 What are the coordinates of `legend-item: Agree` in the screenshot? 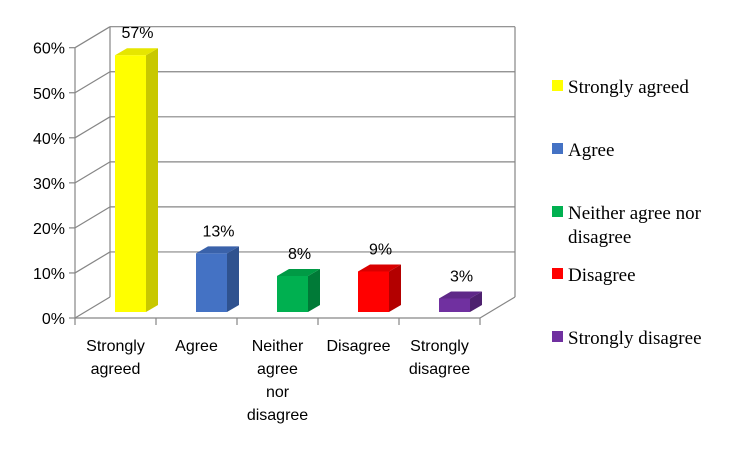 It's located at (583, 150).